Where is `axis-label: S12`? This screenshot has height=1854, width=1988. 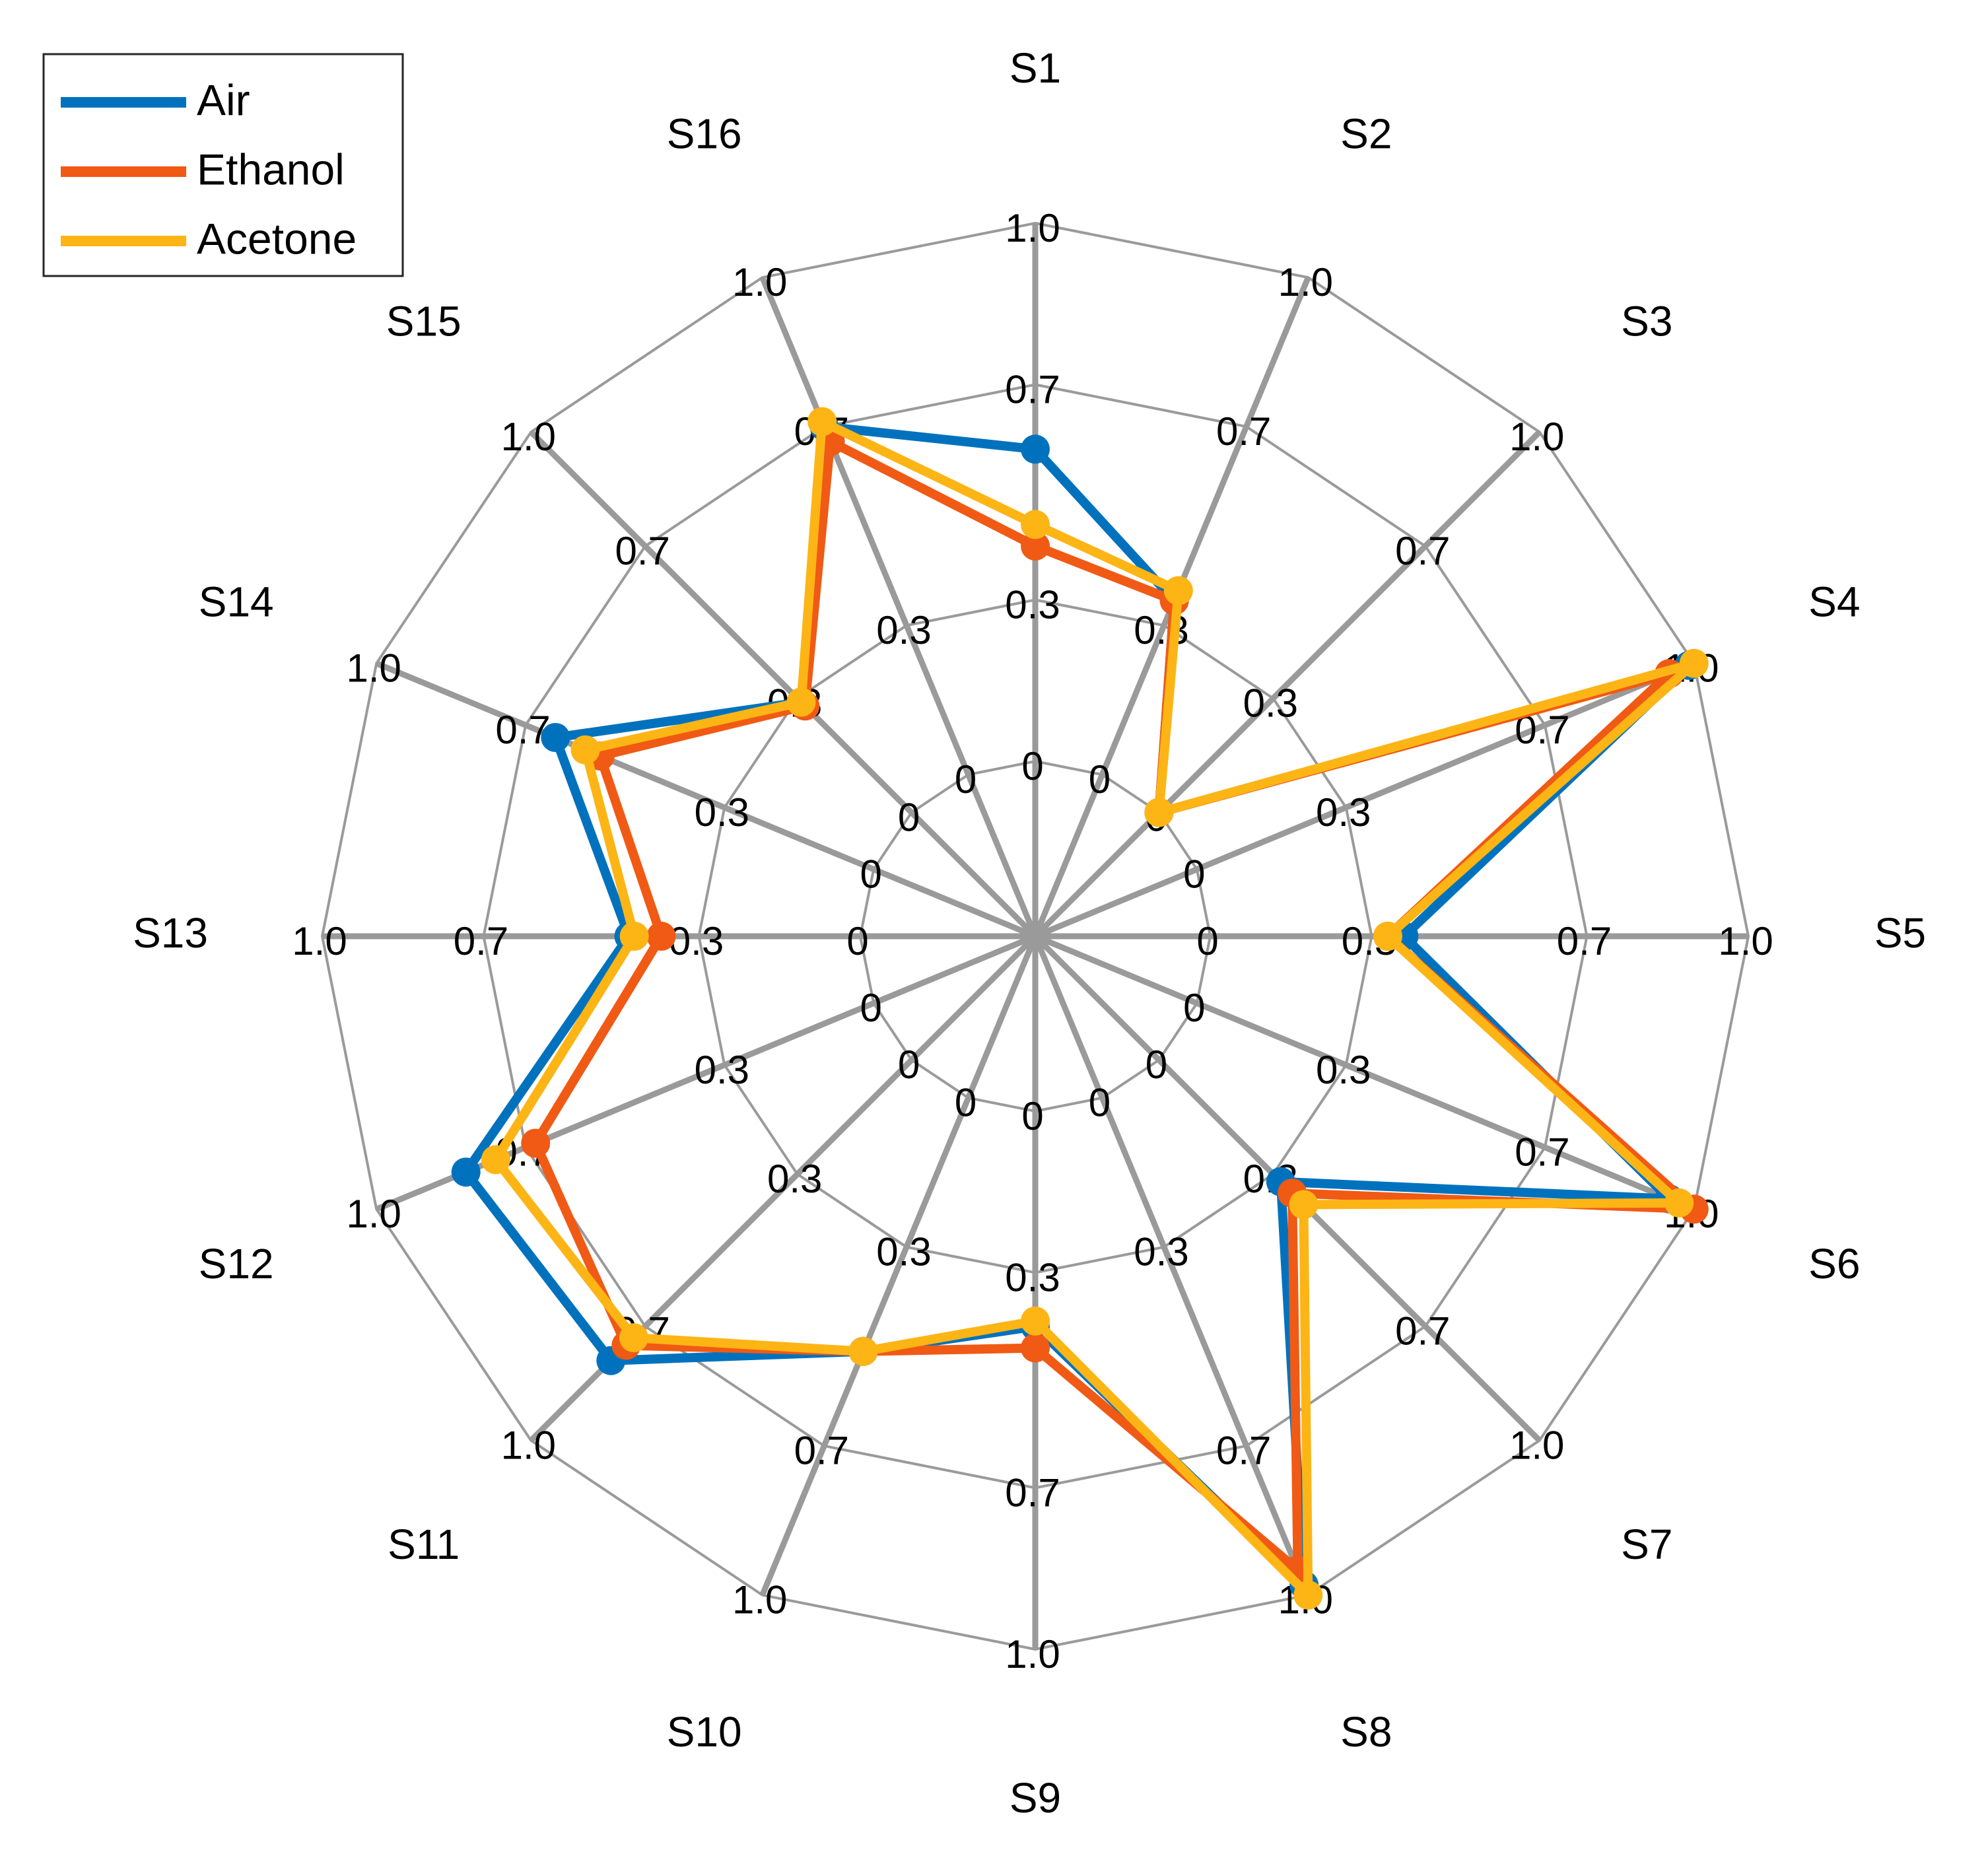
axis-label: S12 is located at coordinates (237, 1264).